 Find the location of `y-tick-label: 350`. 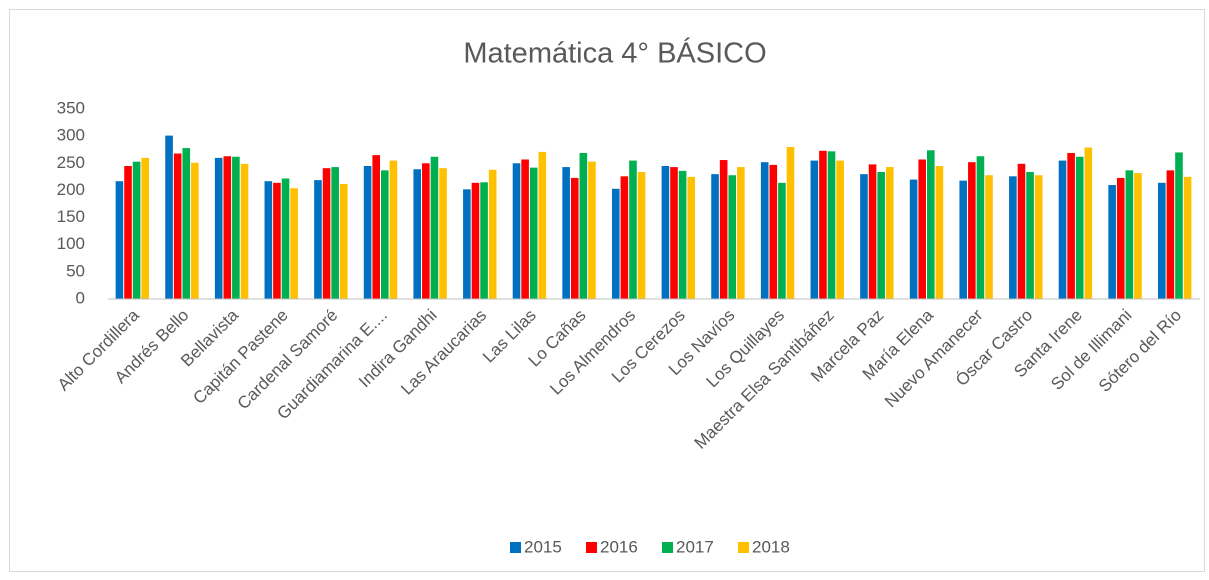

y-tick-label: 350 is located at coordinates (71, 107).